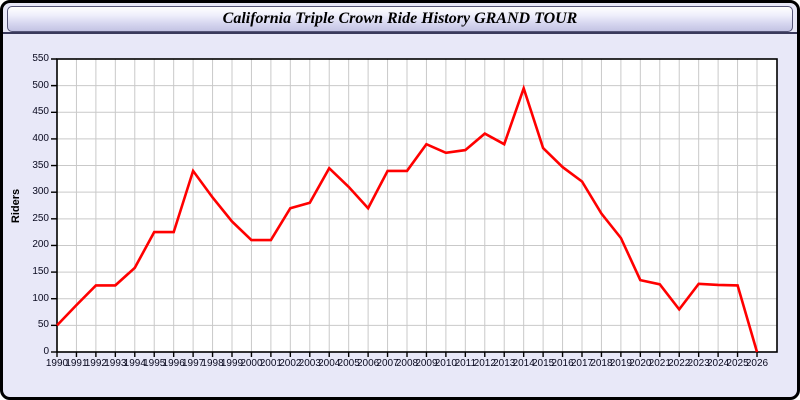 This screenshot has width=800, height=400. Describe the element at coordinates (562, 363) in the screenshot. I see `x-tick-label: 2016` at that location.